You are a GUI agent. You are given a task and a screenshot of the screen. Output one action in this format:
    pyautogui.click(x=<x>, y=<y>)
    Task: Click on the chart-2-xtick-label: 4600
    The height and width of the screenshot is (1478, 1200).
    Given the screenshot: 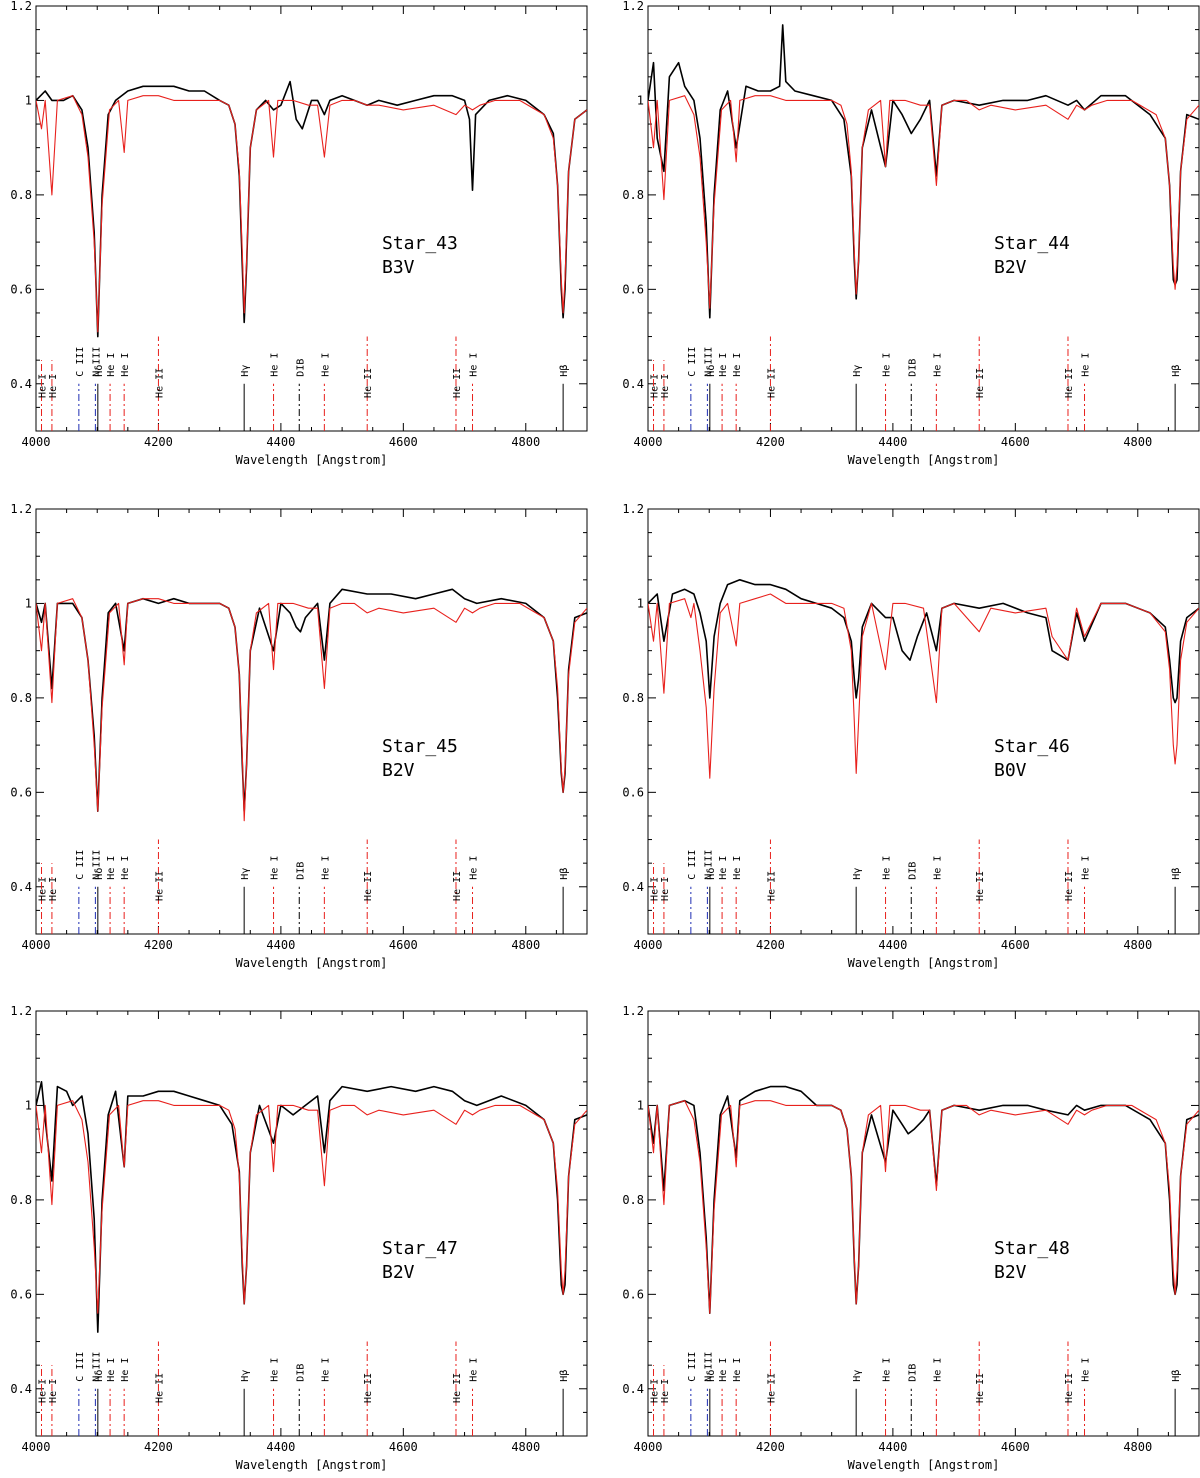 What is the action you would take?
    pyautogui.click(x=1015, y=442)
    